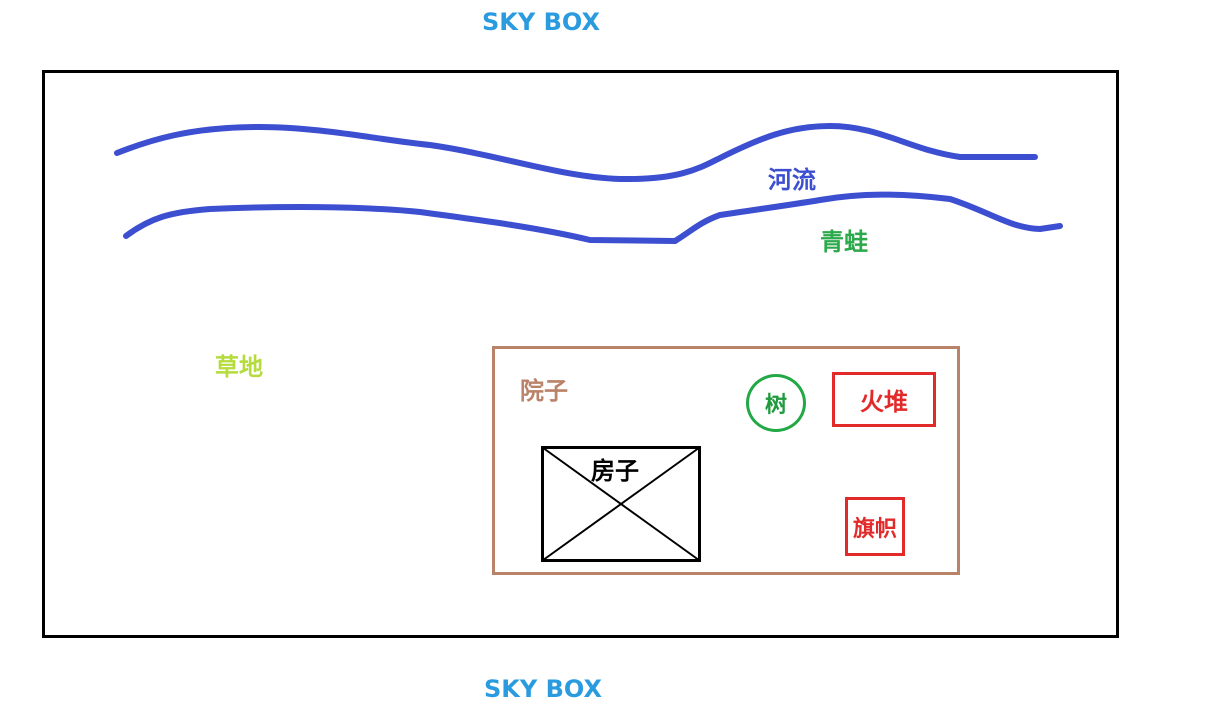  I want to click on house-outline, so click(621, 504).